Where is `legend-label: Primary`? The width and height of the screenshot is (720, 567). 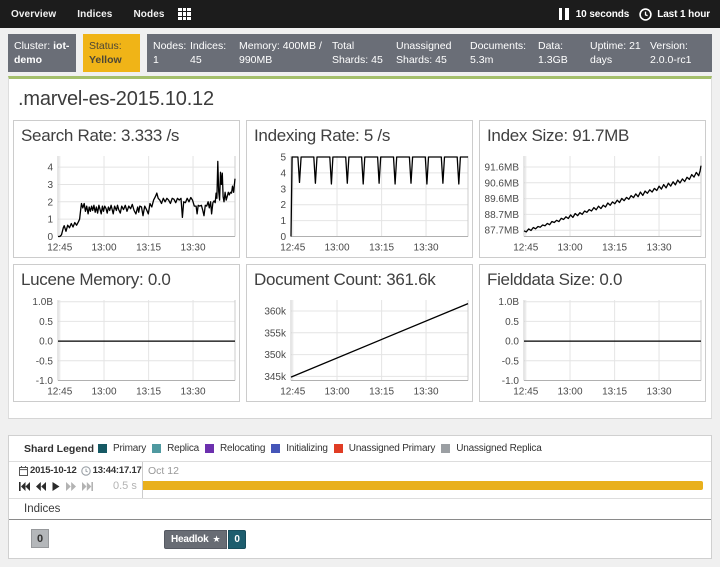 legend-label: Primary is located at coordinates (130, 448).